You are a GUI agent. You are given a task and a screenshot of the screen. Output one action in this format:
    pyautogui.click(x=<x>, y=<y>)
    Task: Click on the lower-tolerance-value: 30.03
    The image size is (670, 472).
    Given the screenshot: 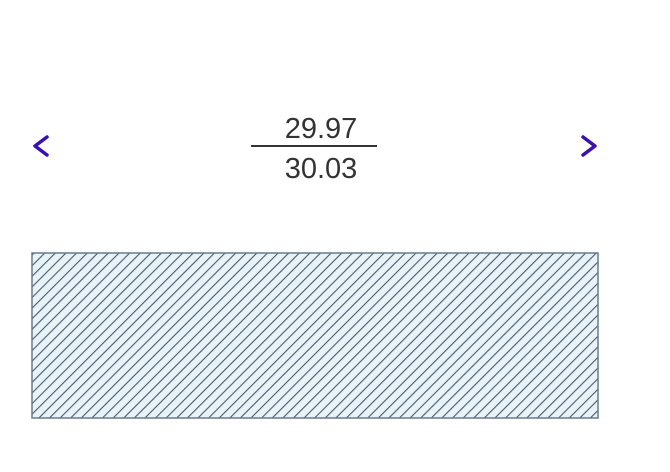 What is the action you would take?
    pyautogui.click(x=321, y=169)
    